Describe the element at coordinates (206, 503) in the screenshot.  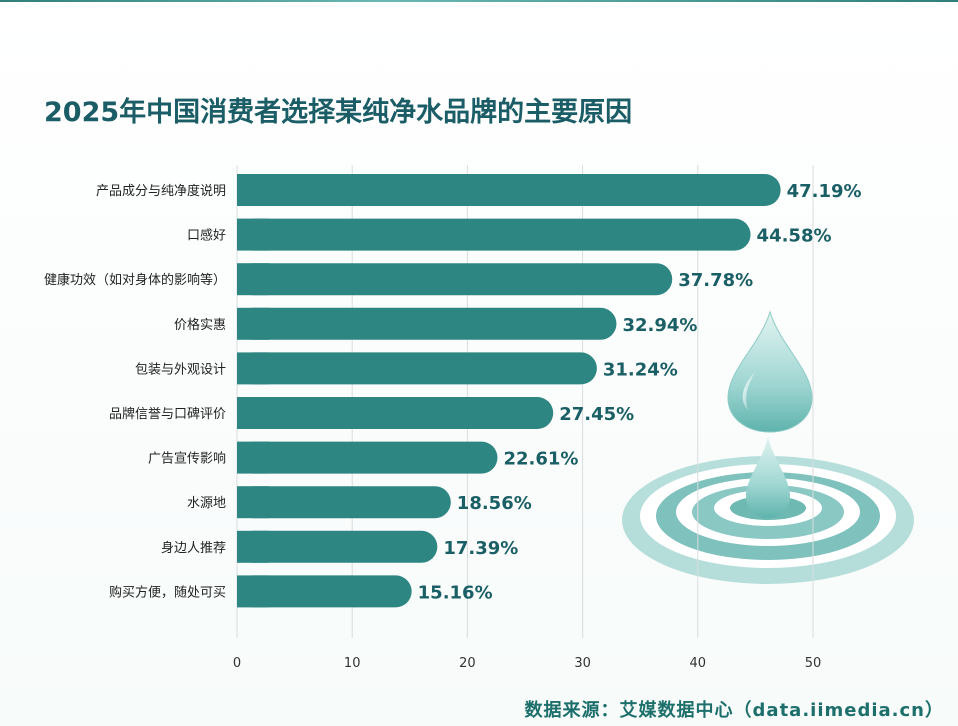
I see `category-label: 水源地` at that location.